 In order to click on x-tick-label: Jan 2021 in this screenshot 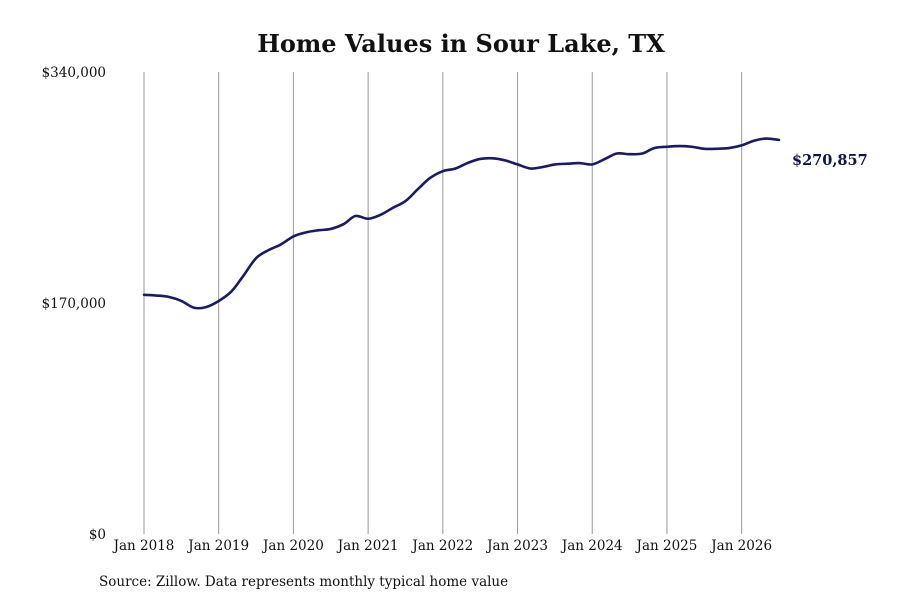, I will do `click(367, 546)`.